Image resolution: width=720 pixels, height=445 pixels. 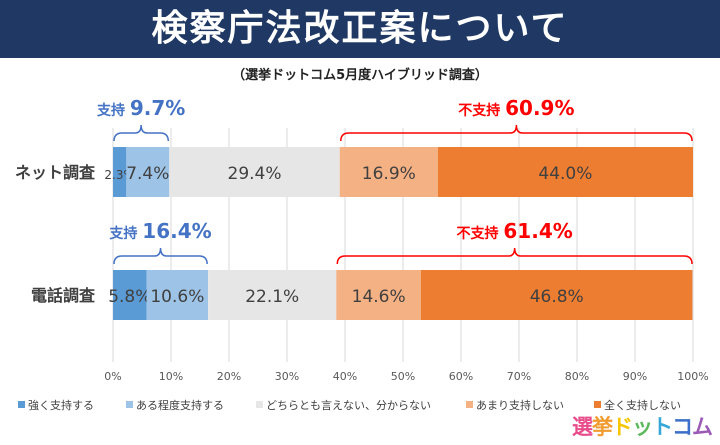 I want to click on data-label: 46.8%, so click(x=557, y=297).